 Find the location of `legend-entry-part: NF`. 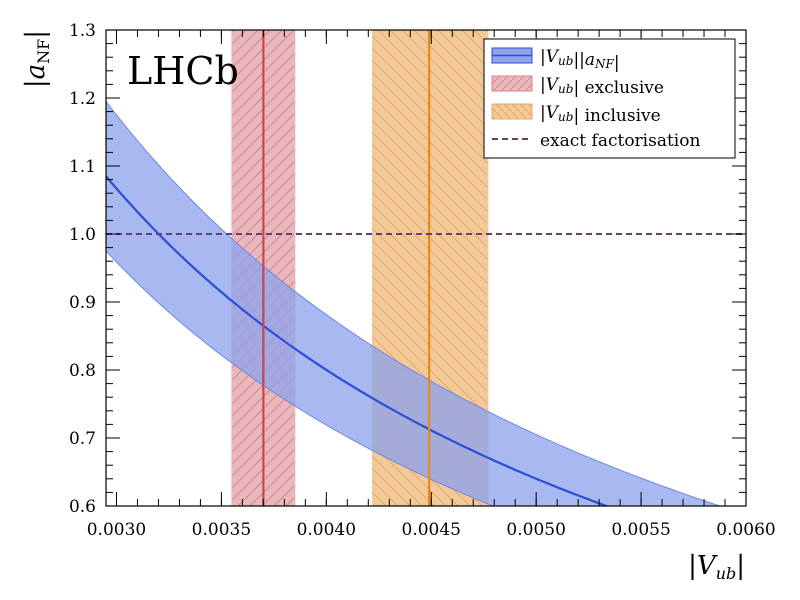

legend-entry-part: NF is located at coordinates (604, 64).